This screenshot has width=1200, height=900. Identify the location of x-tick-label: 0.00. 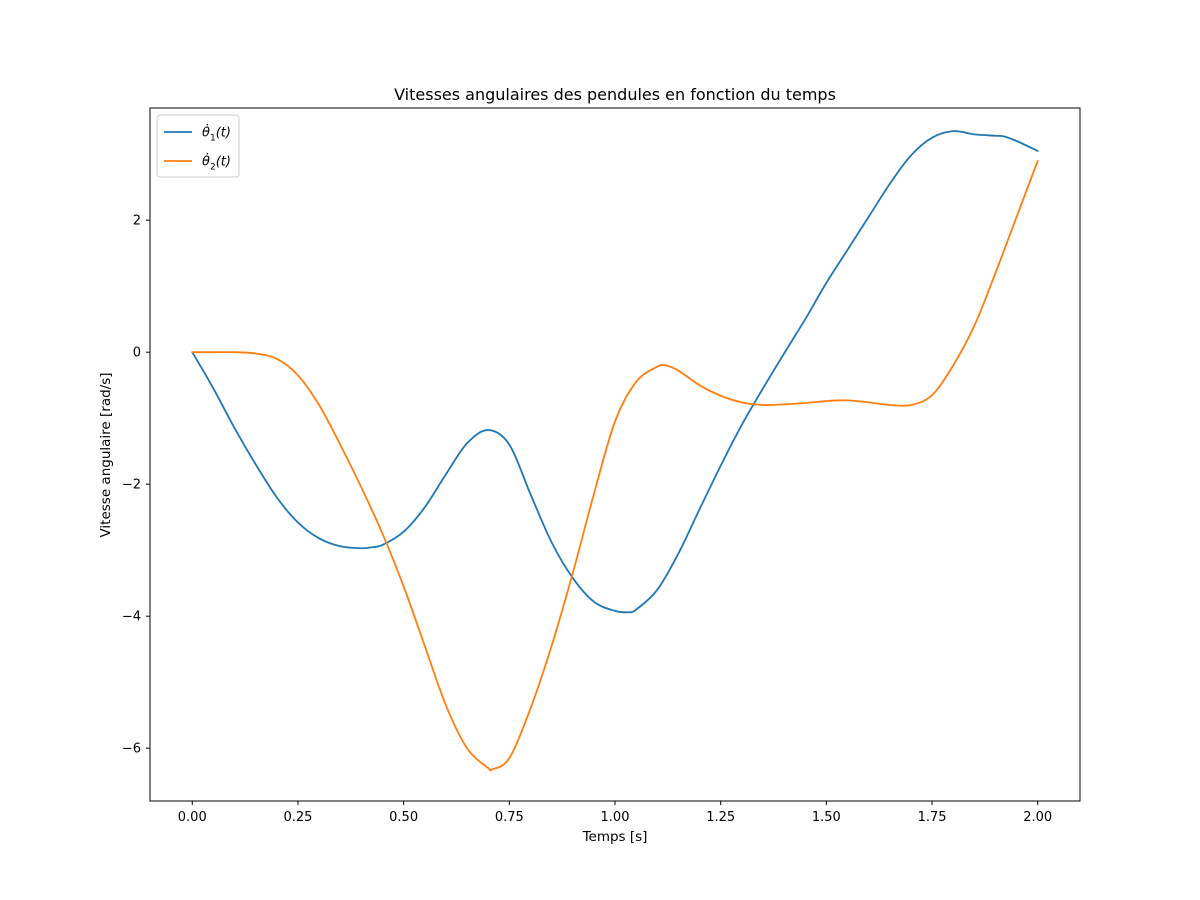
(192, 817).